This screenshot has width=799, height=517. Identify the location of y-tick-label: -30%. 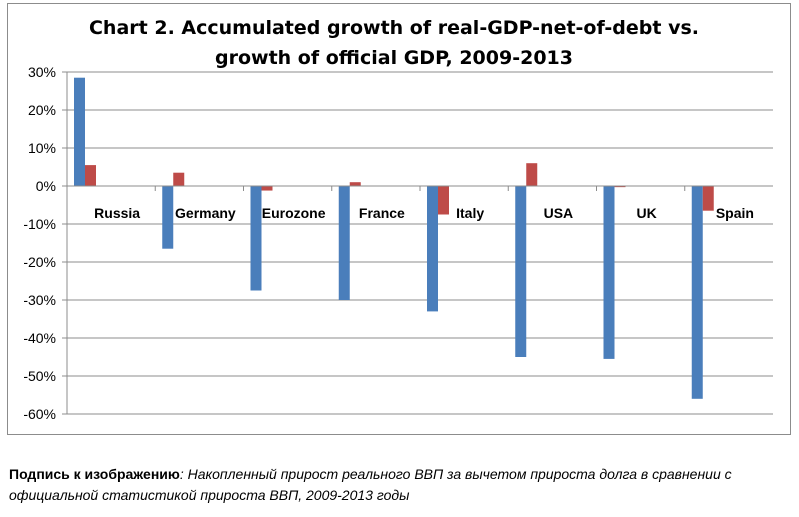
(39, 300).